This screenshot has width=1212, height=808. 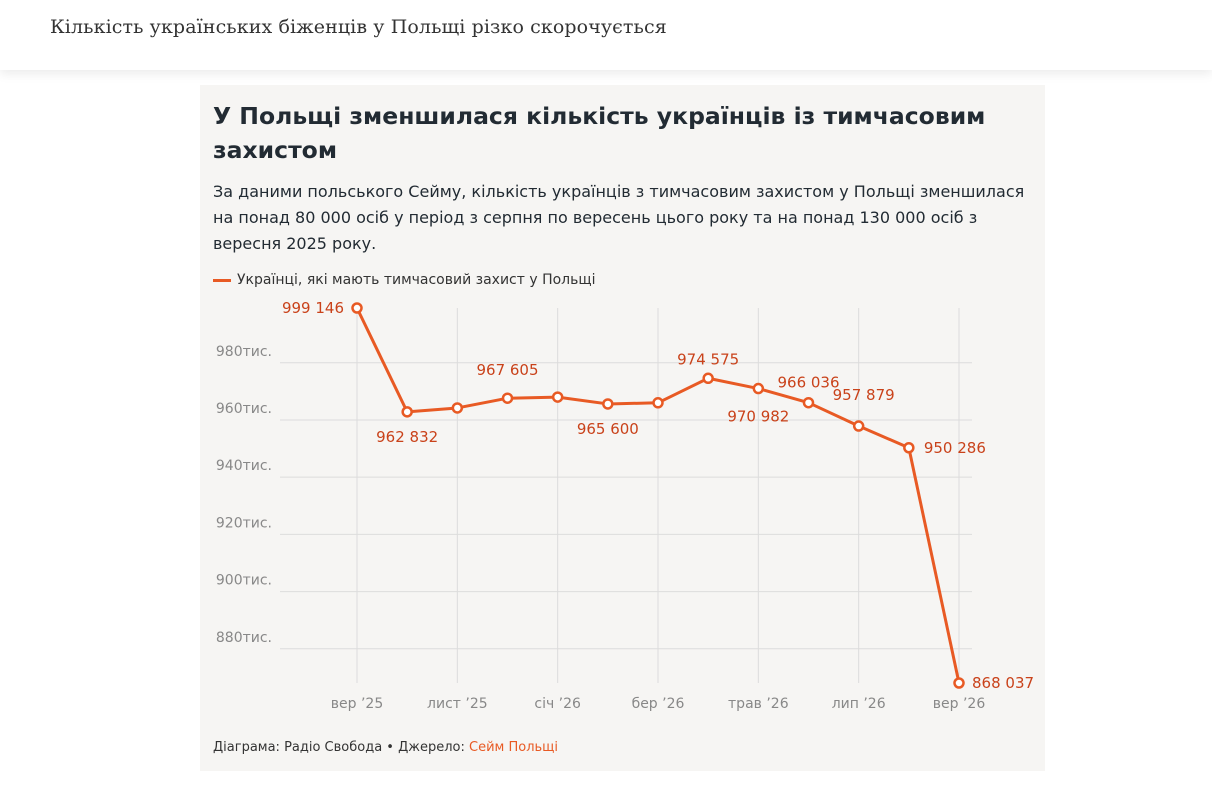 What do you see at coordinates (244, 581) in the screenshot?
I see `y-tick-label: 900тис.` at bounding box center [244, 581].